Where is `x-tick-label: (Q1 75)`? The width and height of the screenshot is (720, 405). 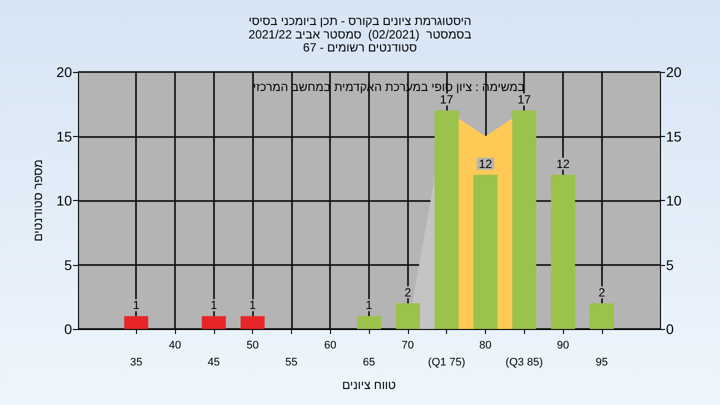 x-tick-label: (Q1 75) is located at coordinates (447, 362).